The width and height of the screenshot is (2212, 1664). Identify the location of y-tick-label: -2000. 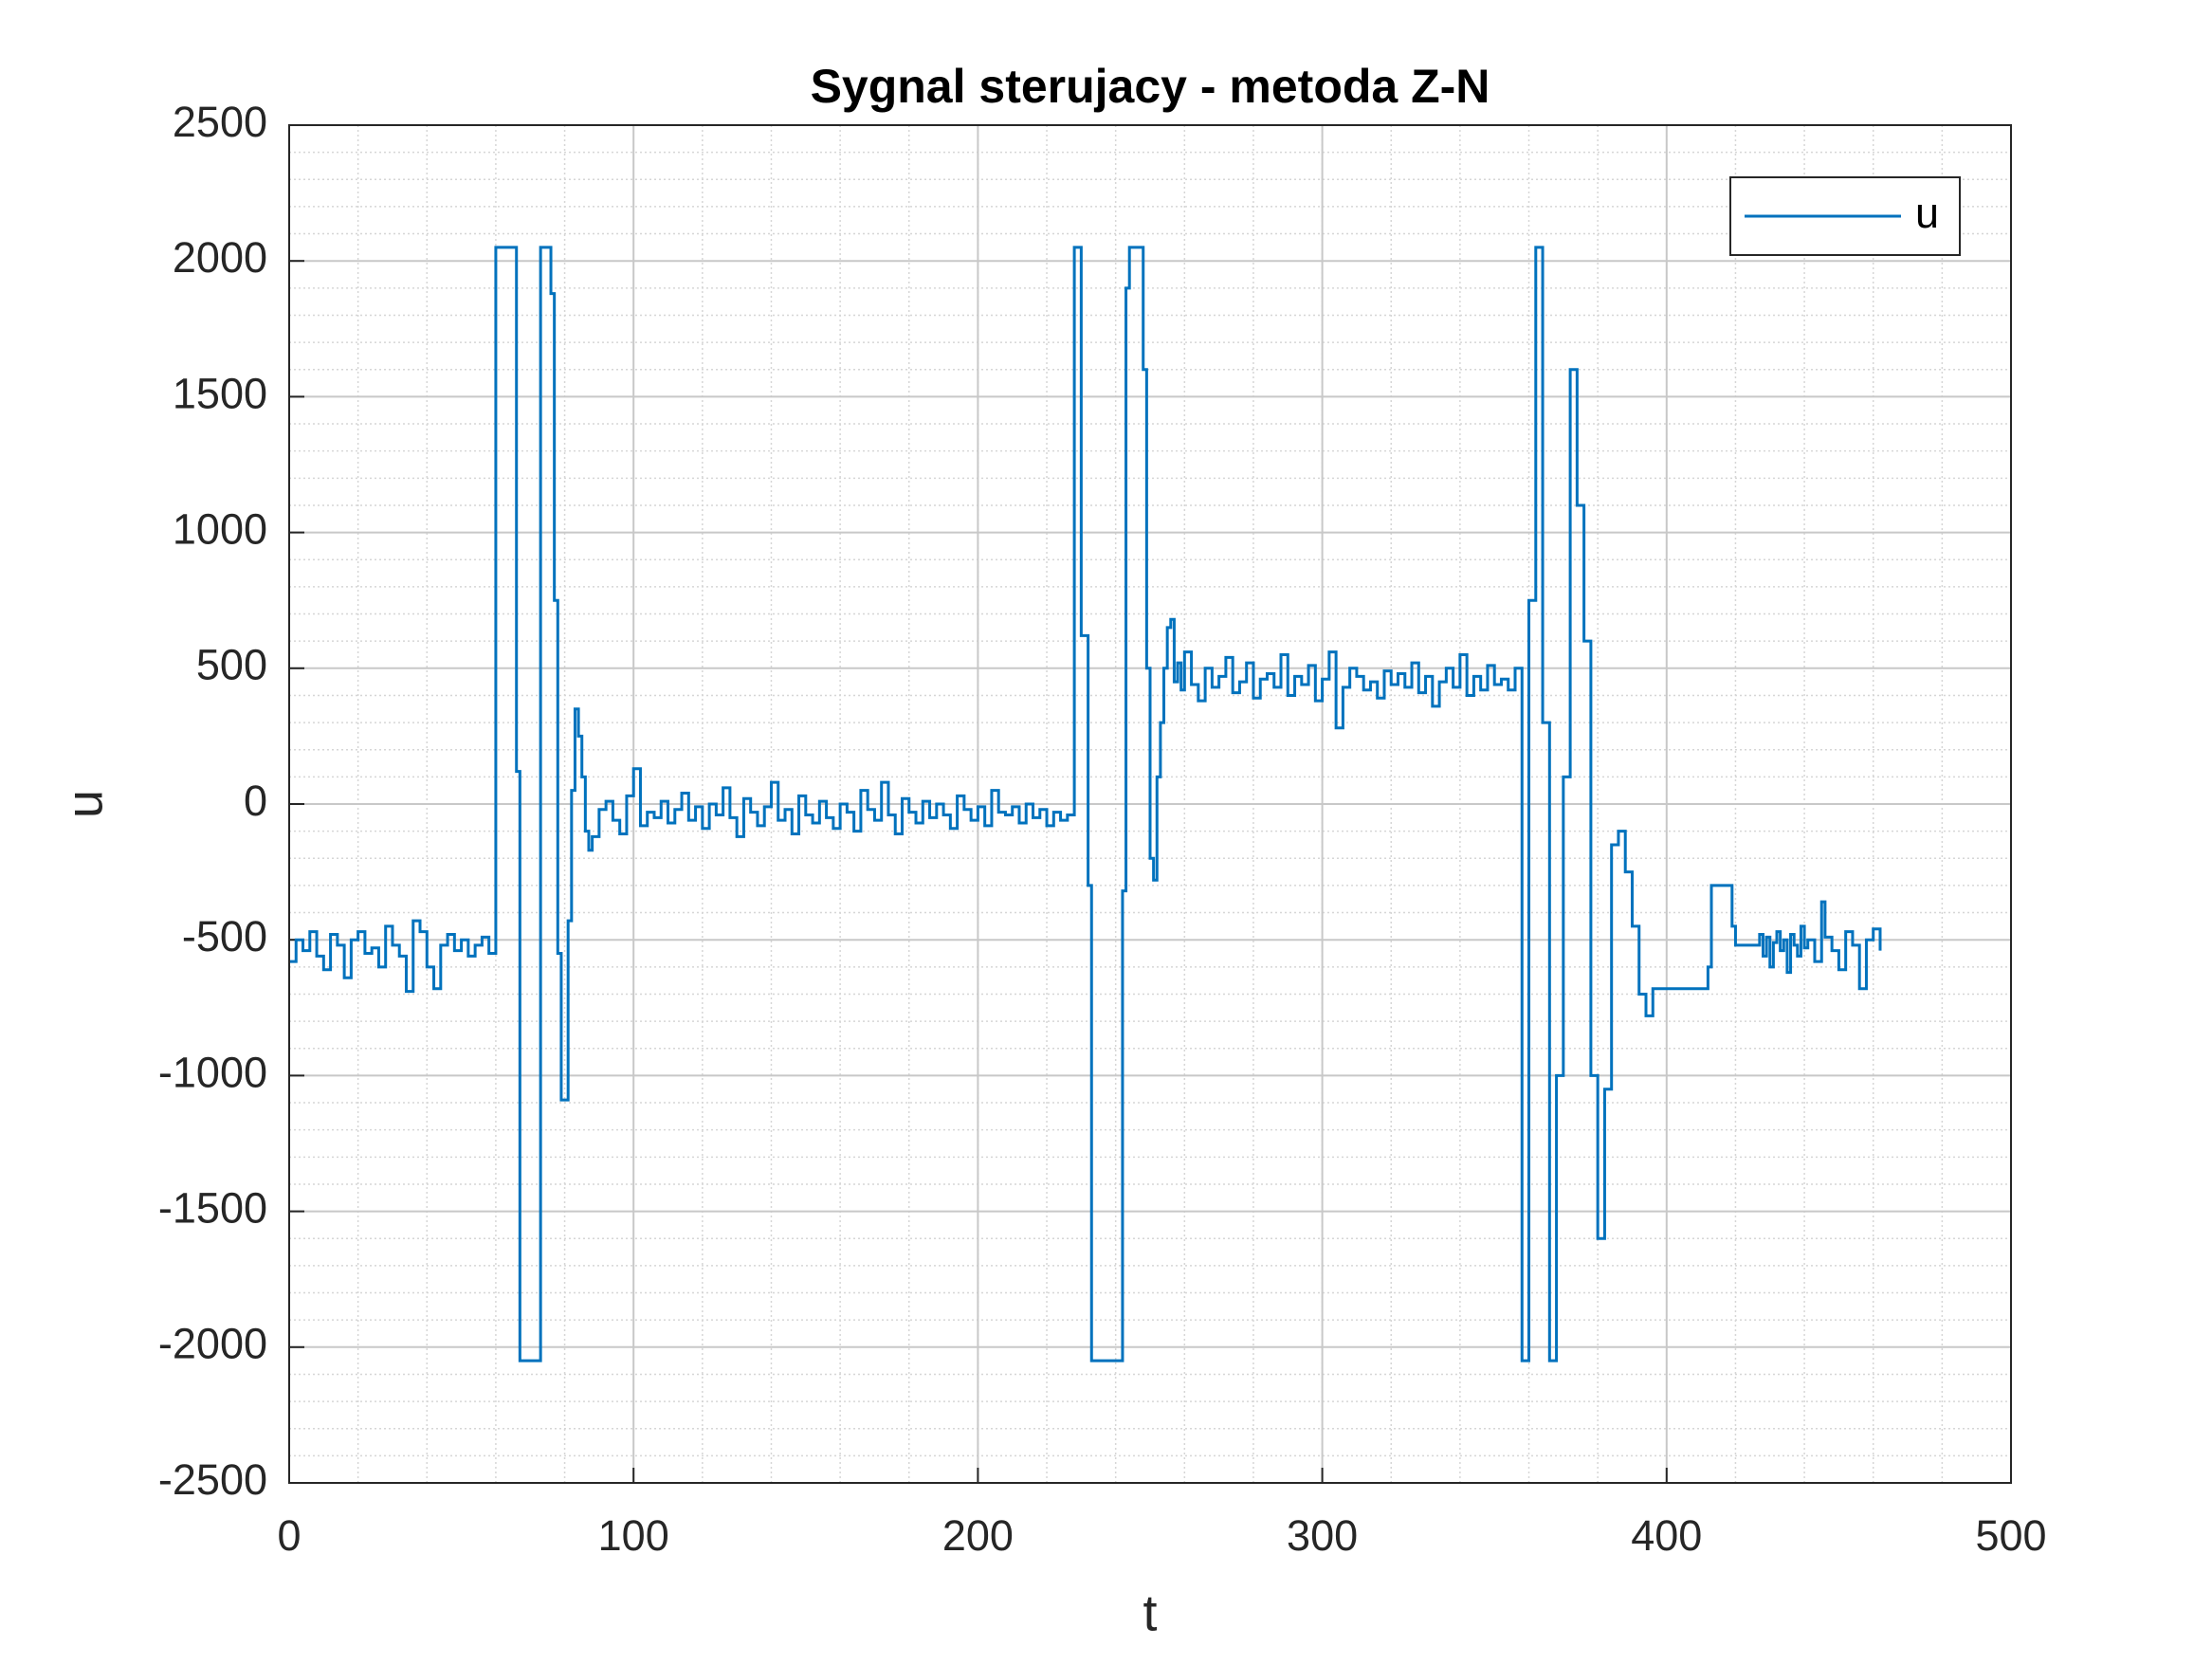
(212, 1344).